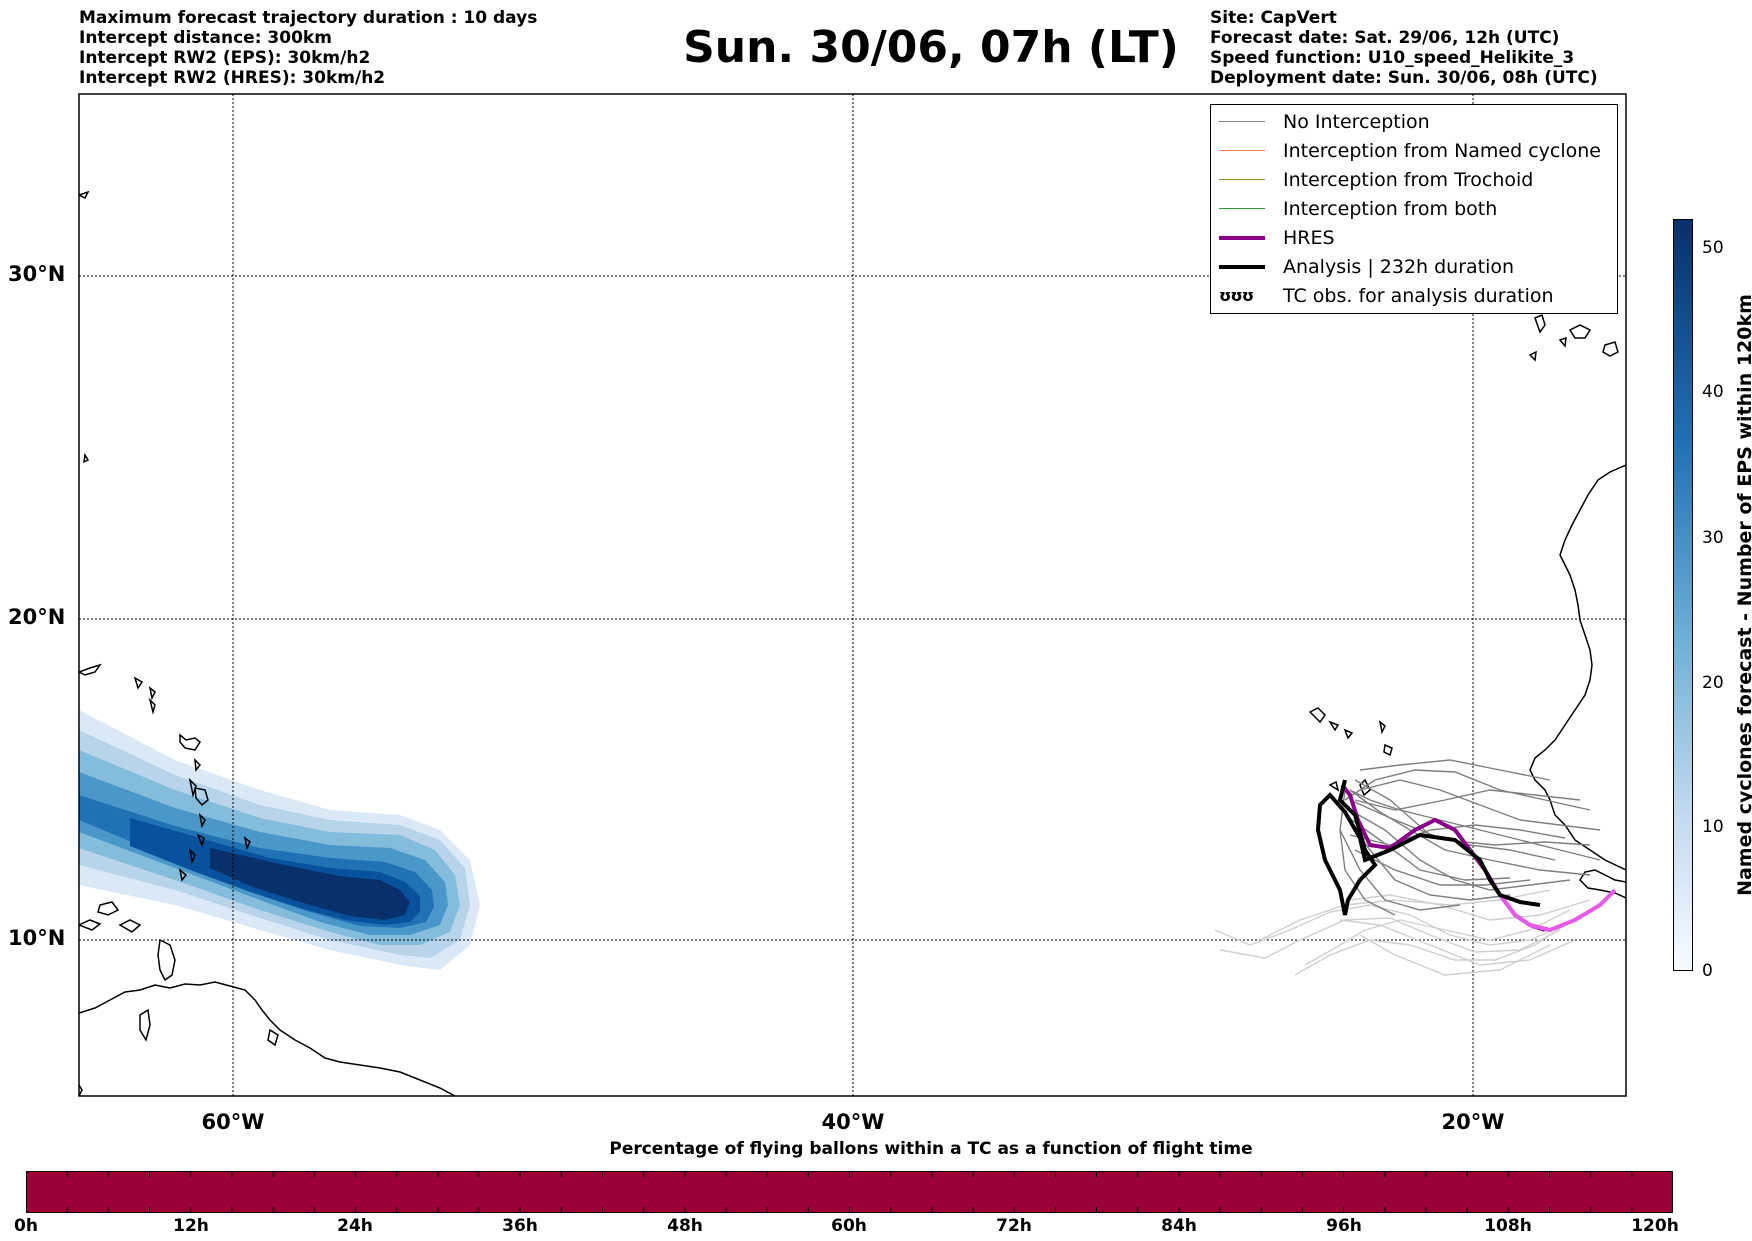 This screenshot has height=1241, width=1752. What do you see at coordinates (1713, 538) in the screenshot?
I see `colorbar-tick: 30` at bounding box center [1713, 538].